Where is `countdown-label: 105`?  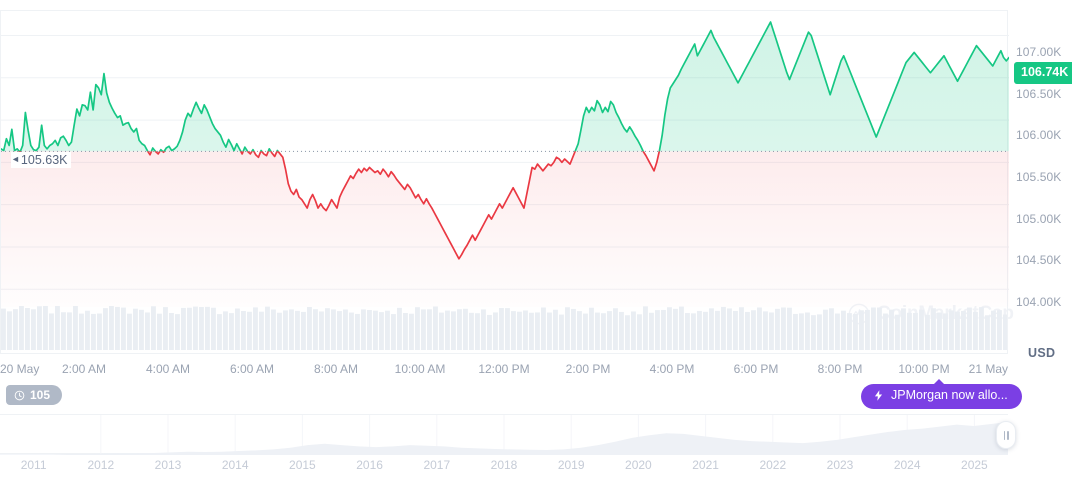
countdown-label: 105 is located at coordinates (40, 395).